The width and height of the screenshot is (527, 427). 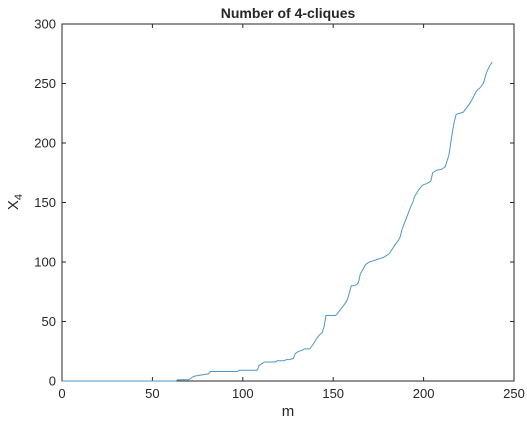 What do you see at coordinates (61, 393) in the screenshot?
I see `x-tick-label: 0` at bounding box center [61, 393].